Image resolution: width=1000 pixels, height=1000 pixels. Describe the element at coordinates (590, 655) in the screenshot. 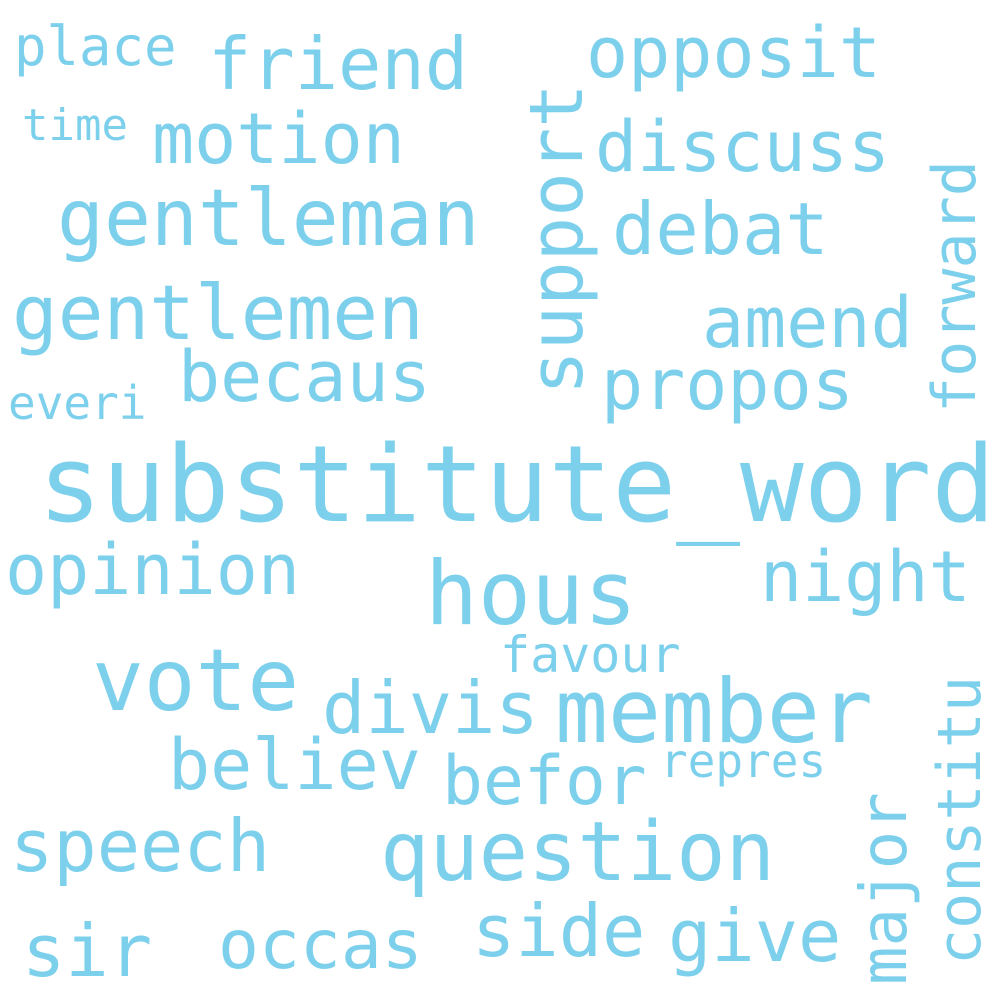

I see `word-favour: favour` at that location.